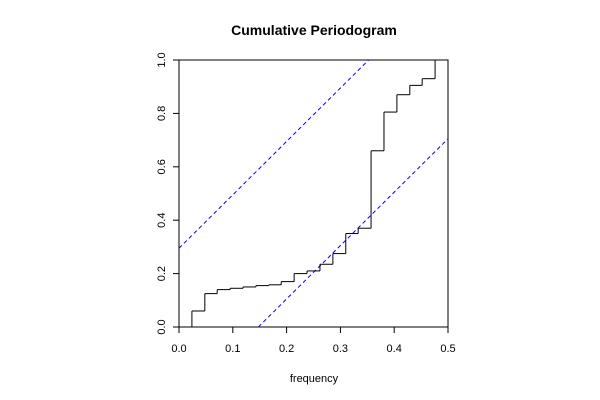 This screenshot has width=600, height=400. What do you see at coordinates (178, 349) in the screenshot?
I see `x-tick-label: 0.0` at bounding box center [178, 349].